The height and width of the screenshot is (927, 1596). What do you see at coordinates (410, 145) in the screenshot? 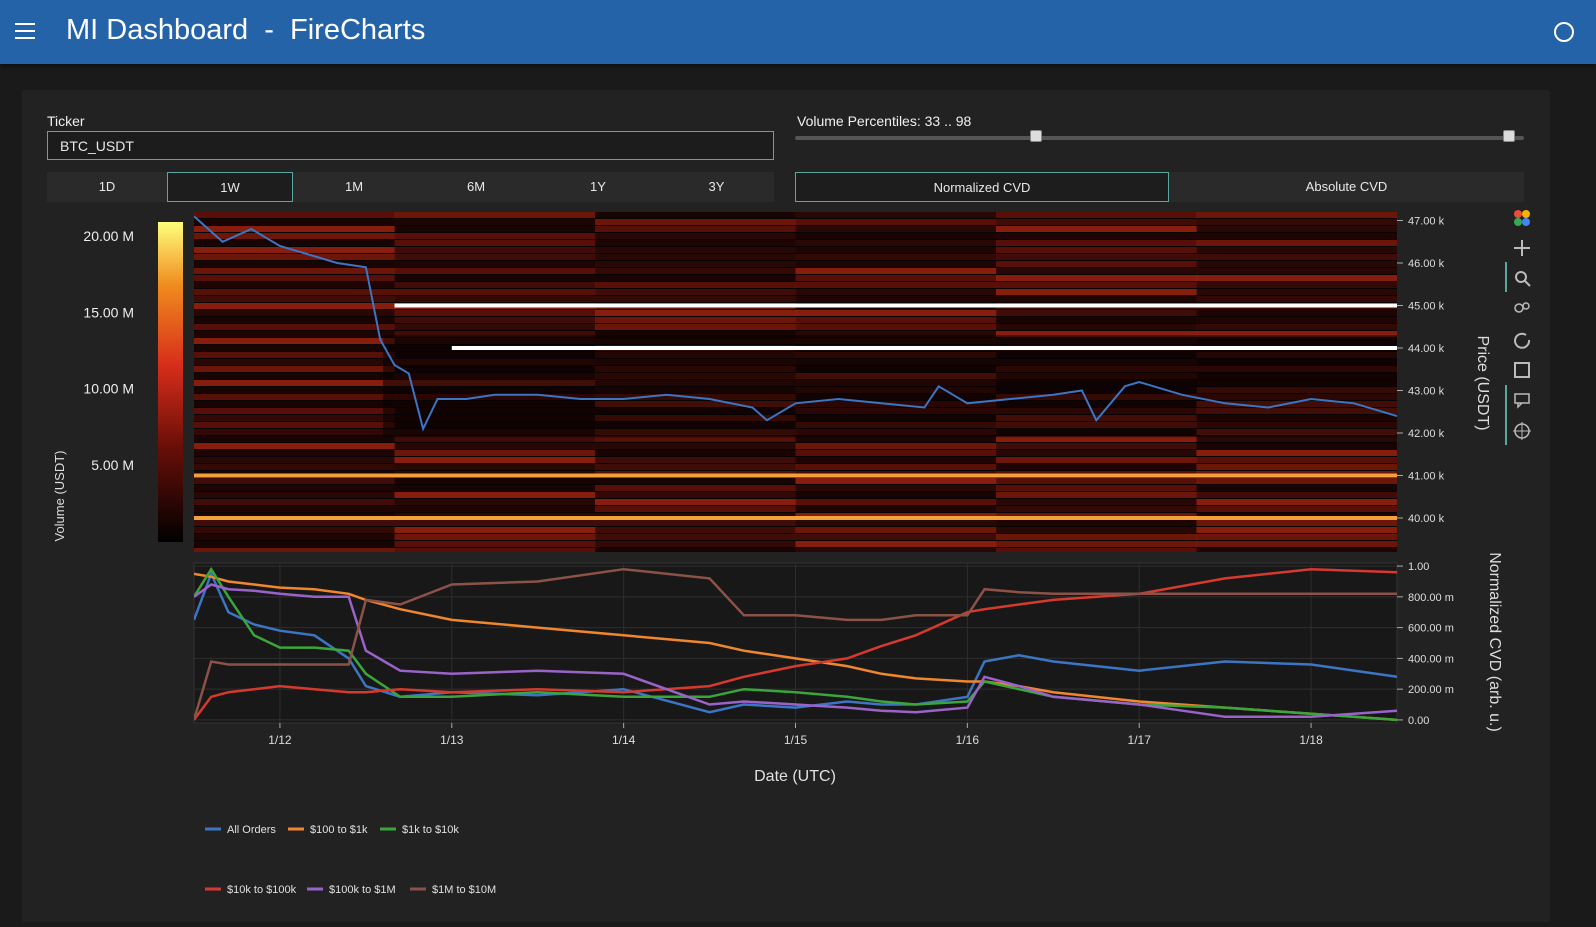
I see `ticker-input` at bounding box center [410, 145].